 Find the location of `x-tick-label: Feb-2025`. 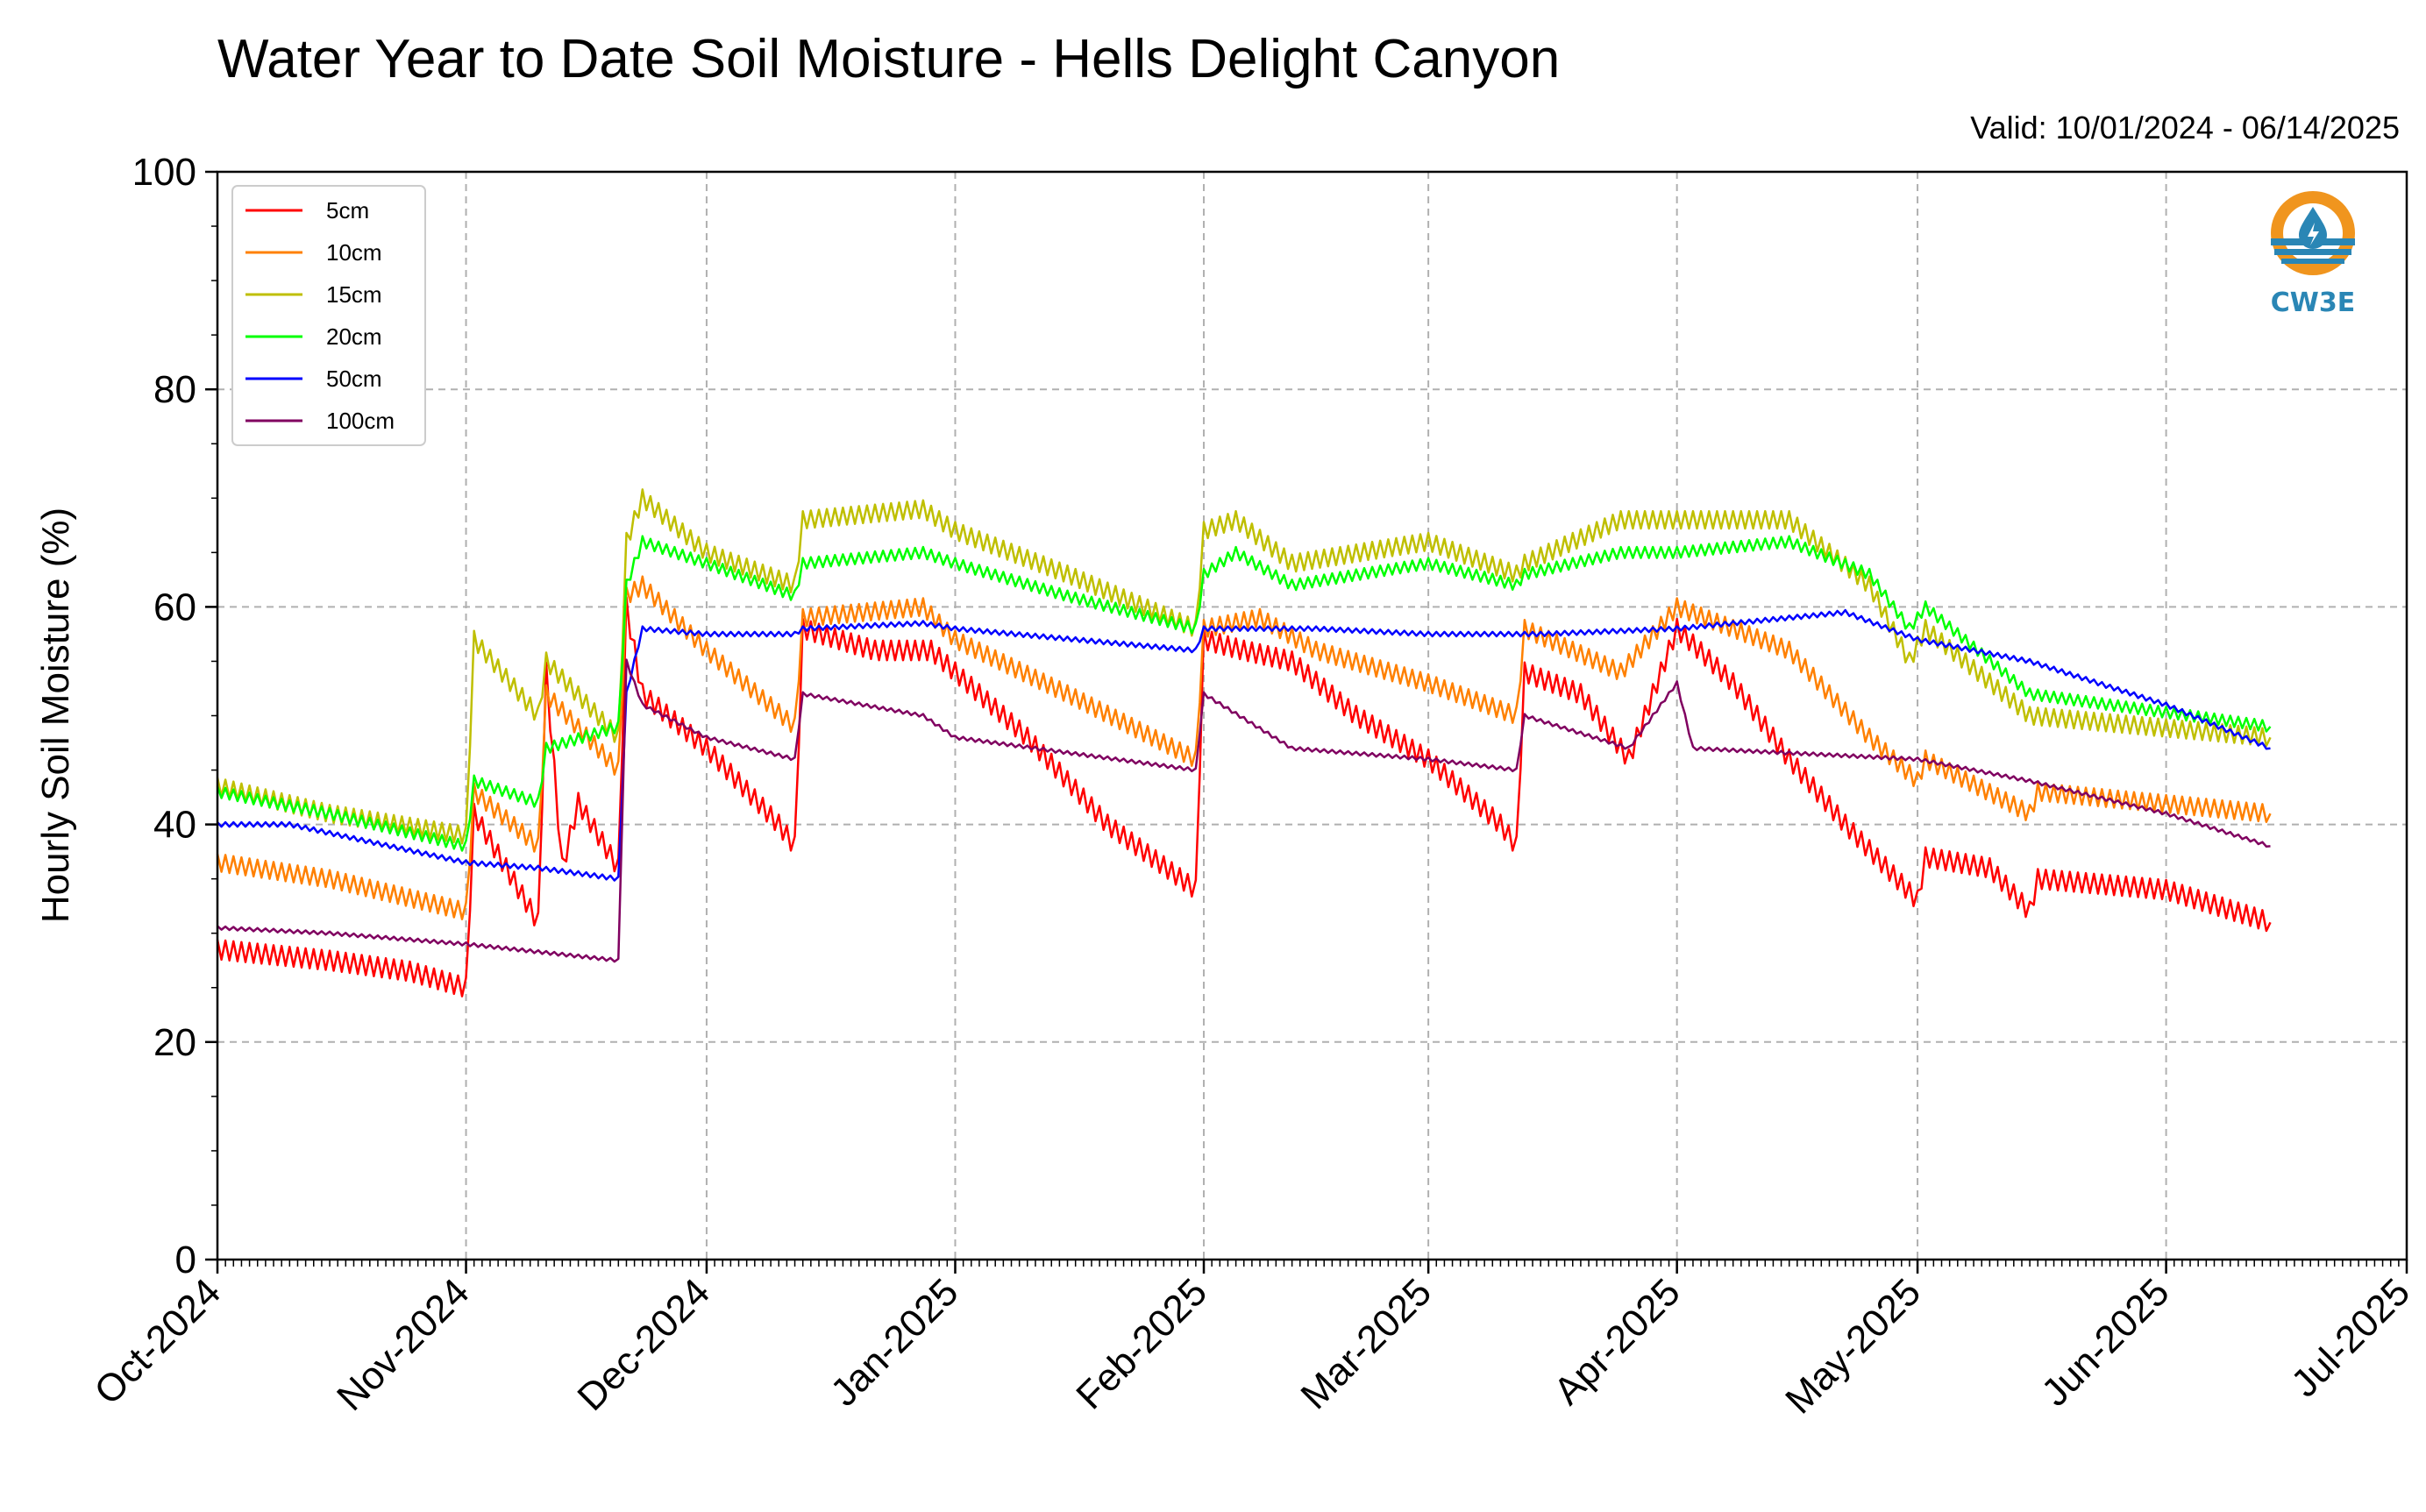

x-tick-label: Feb-2025 is located at coordinates (1141, 1343).